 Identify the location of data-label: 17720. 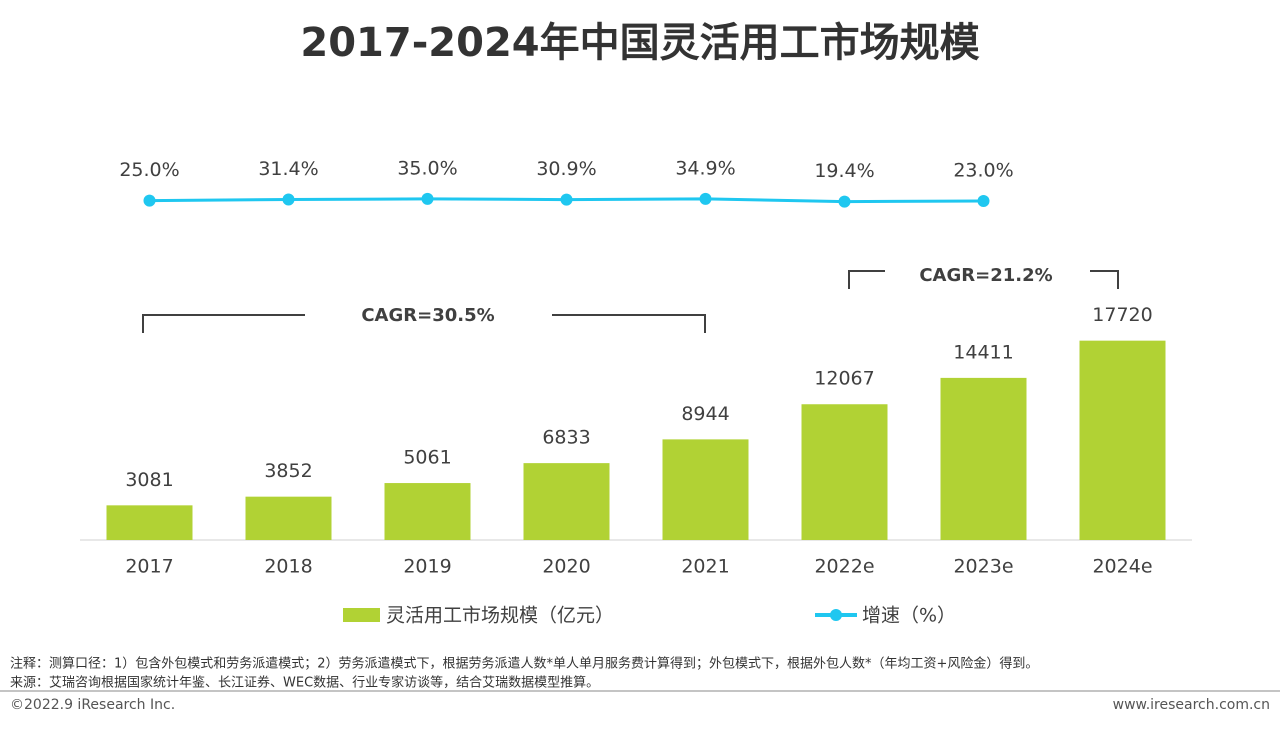
(1122, 315).